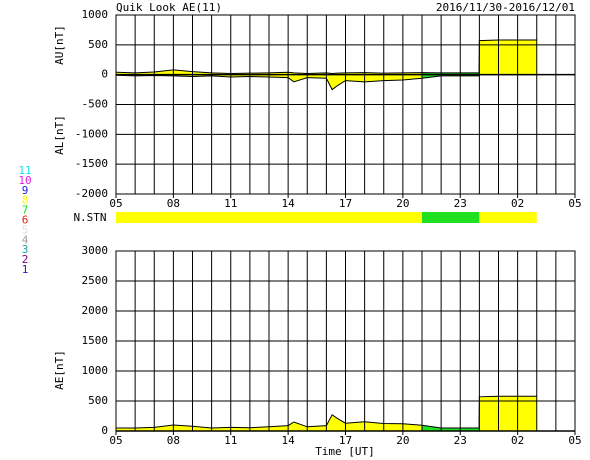  I want to click on y-tick-label: 1500, so click(95, 340).